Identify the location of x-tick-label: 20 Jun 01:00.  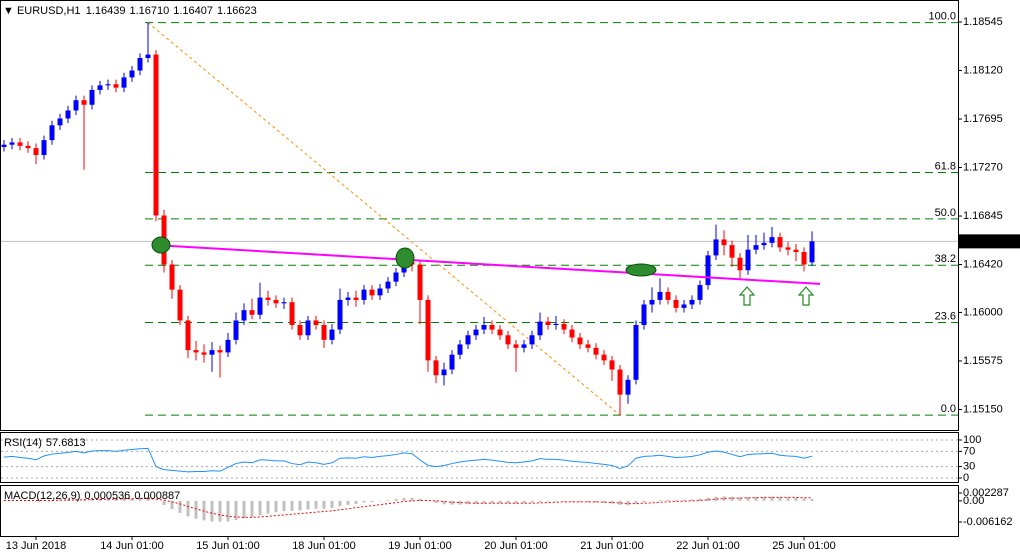
(516, 546).